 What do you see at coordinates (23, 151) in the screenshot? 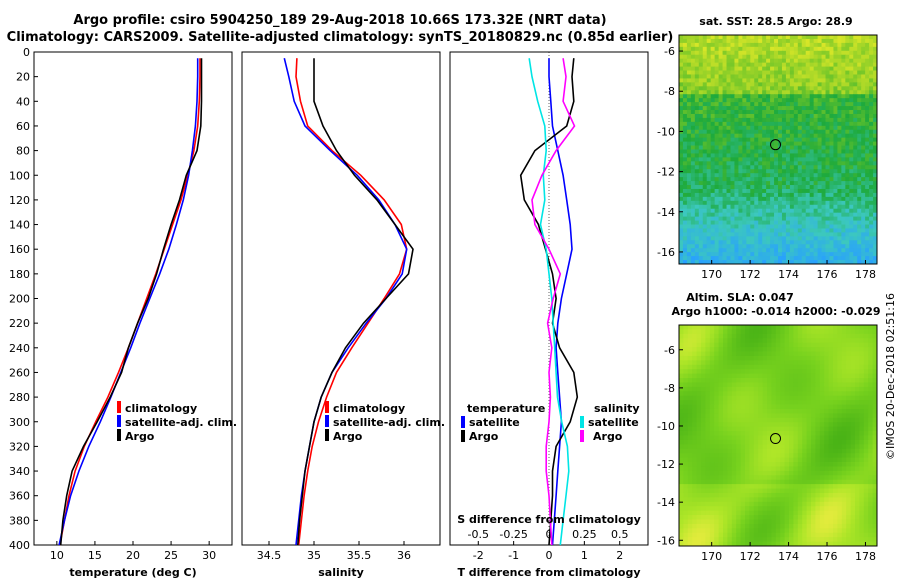
I see `y-tick-label: 80` at bounding box center [23, 151].